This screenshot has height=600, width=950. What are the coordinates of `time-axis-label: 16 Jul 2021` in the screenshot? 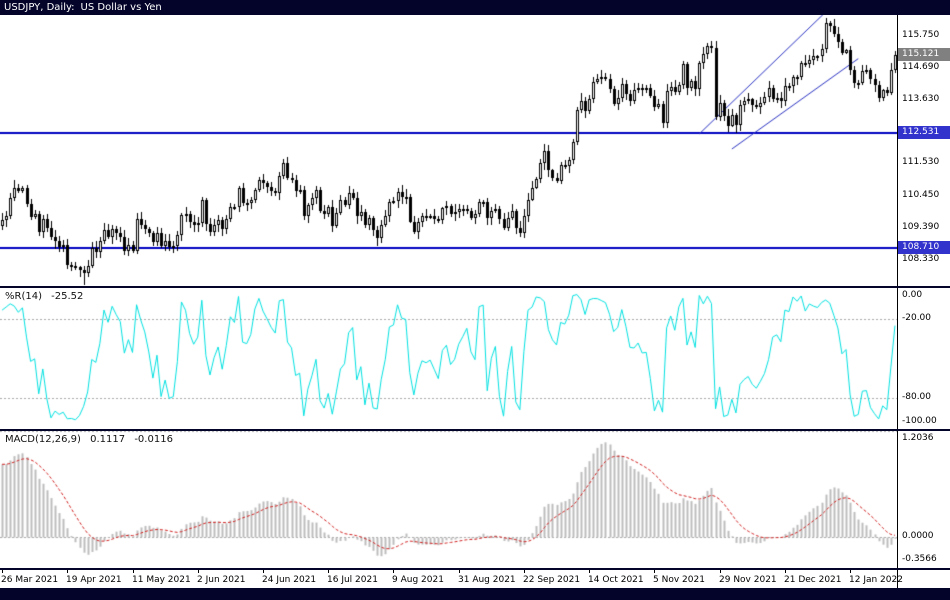 It's located at (352, 580).